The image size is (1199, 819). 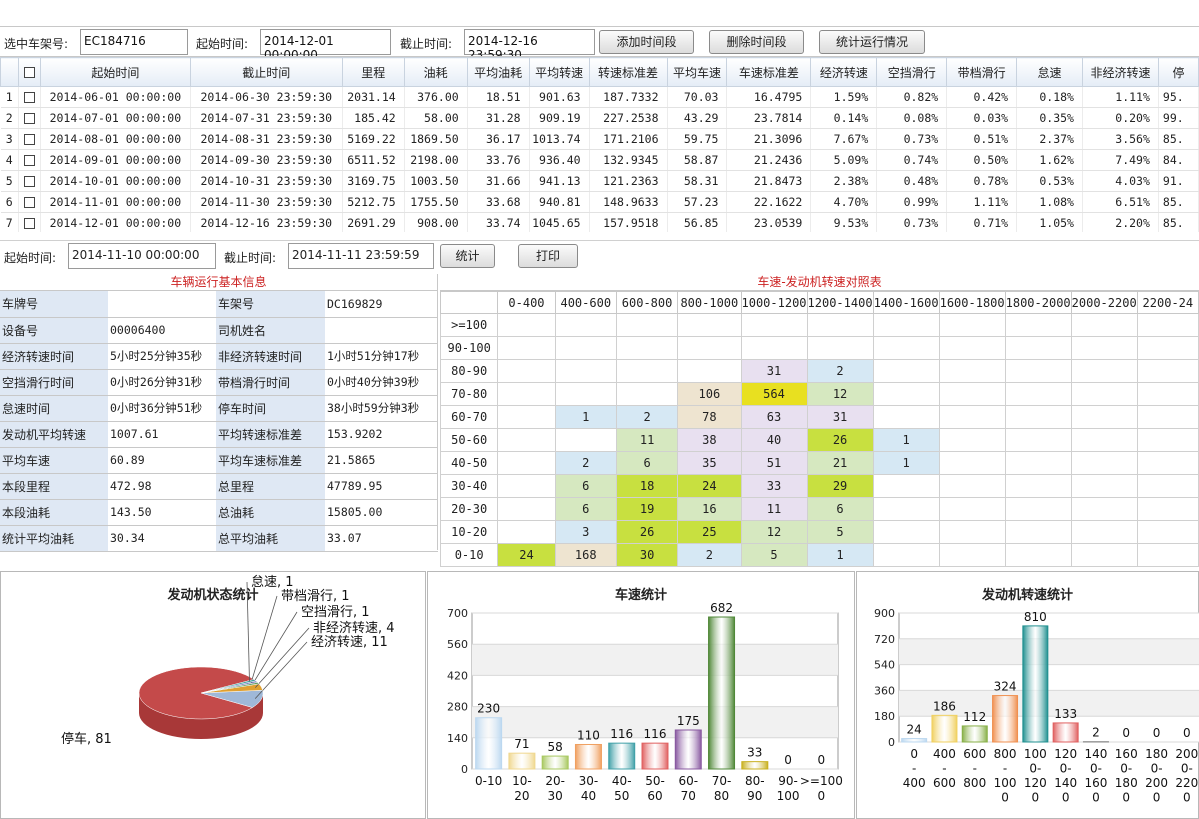 What do you see at coordinates (436, 97) in the screenshot?
I see `table-cell: 376.00` at bounding box center [436, 97].